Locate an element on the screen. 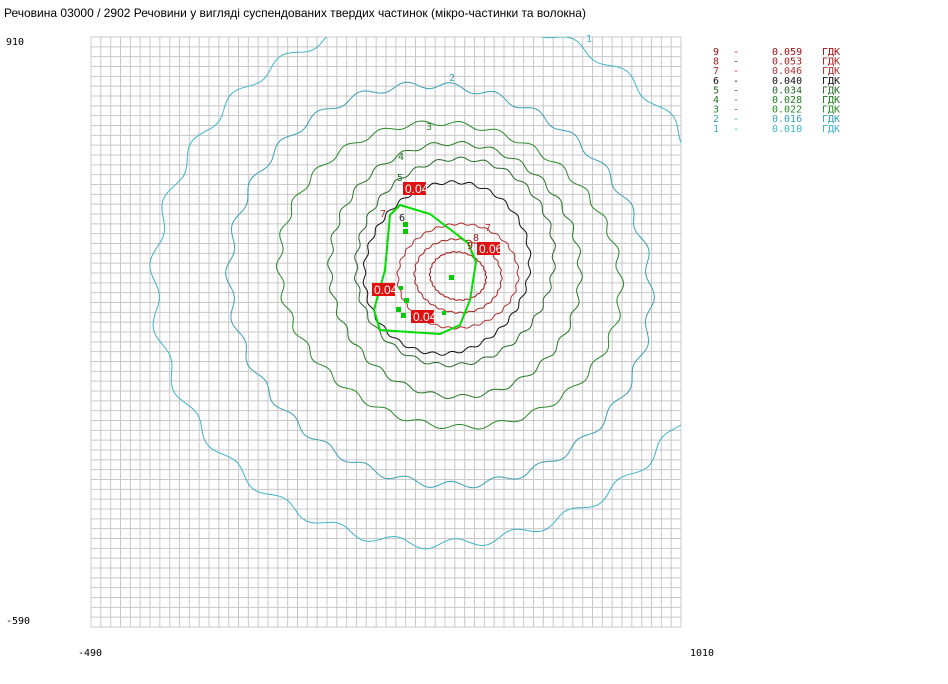 The height and width of the screenshot is (684, 948). legend-level: 5 is located at coordinates (716, 90).